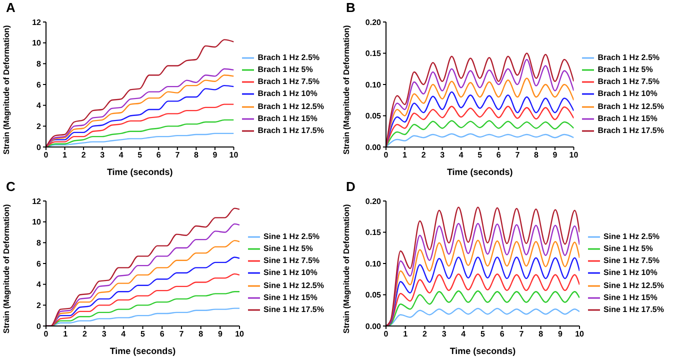 This screenshot has height=358, width=680. Describe the element at coordinates (351, 186) in the screenshot. I see `chart-title: D` at that location.